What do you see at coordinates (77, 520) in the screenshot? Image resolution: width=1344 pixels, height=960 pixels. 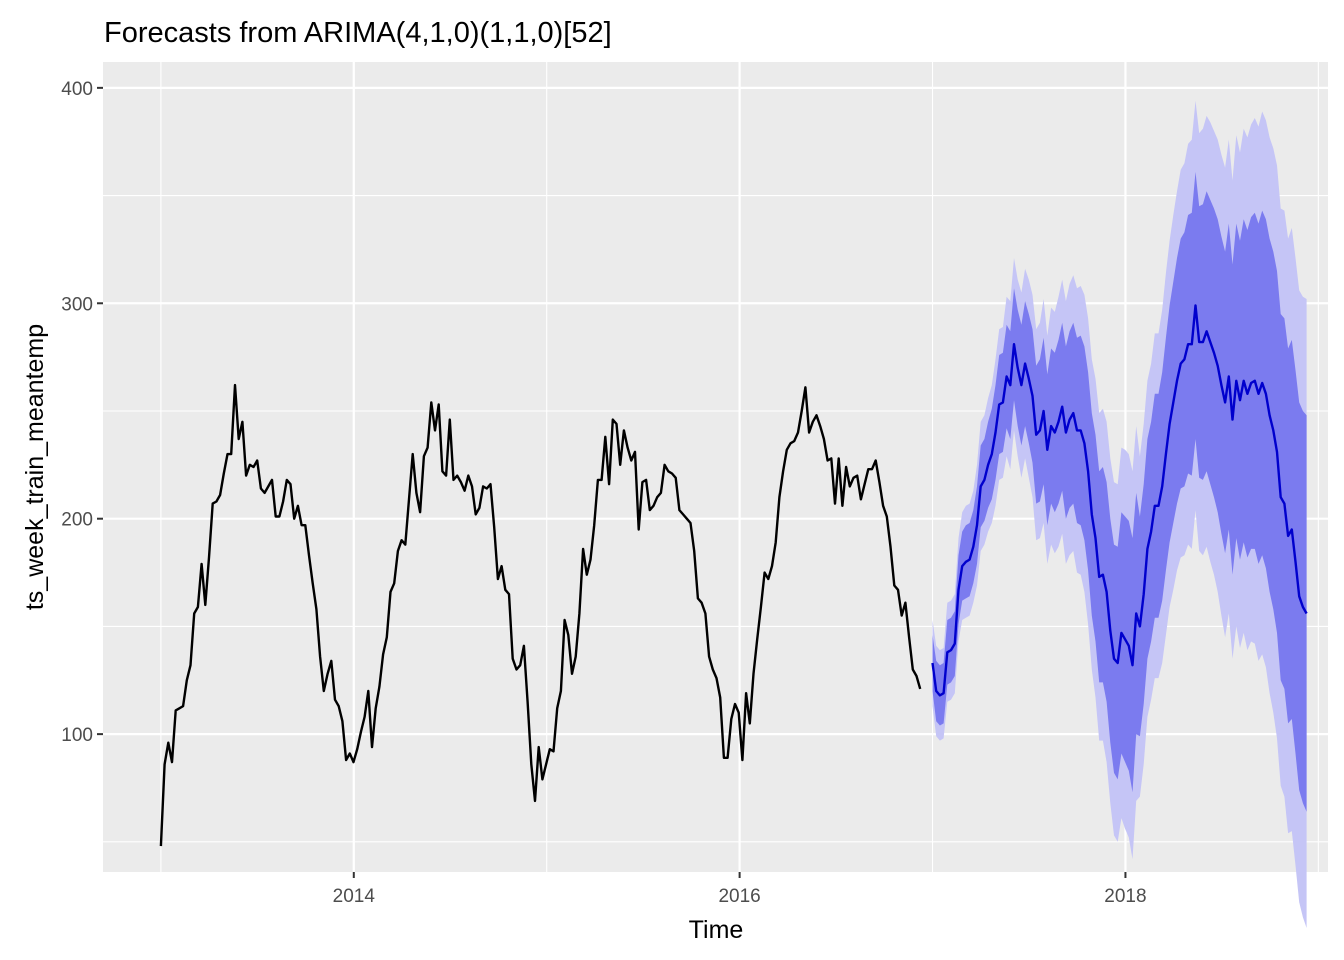 I see `y-tick-label: 200` at bounding box center [77, 520].